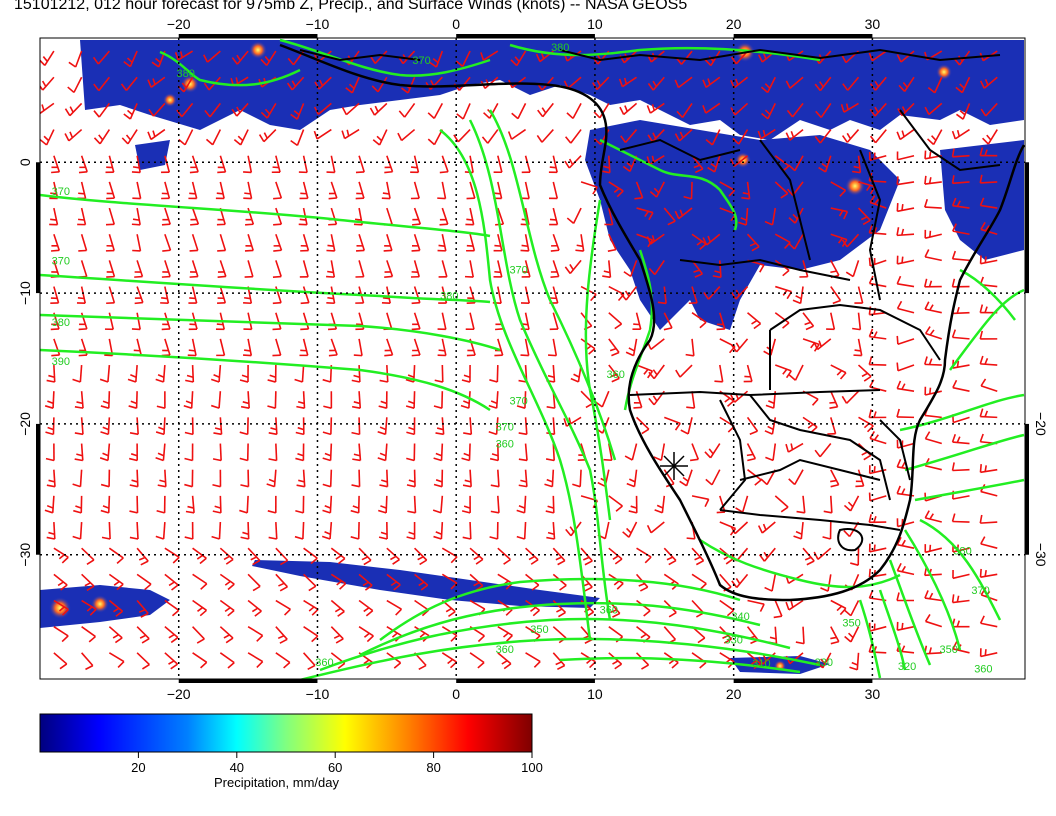 The image size is (1056, 816). What do you see at coordinates (25, 424) in the screenshot?
I see `lat-tick-label-left: −20` at bounding box center [25, 424].